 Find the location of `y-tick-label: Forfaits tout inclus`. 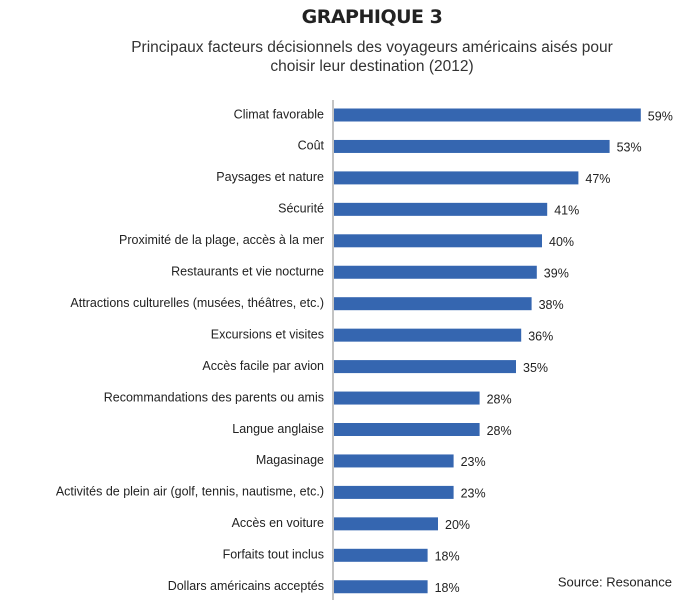

y-tick-label: Forfaits tout inclus is located at coordinates (273, 555).